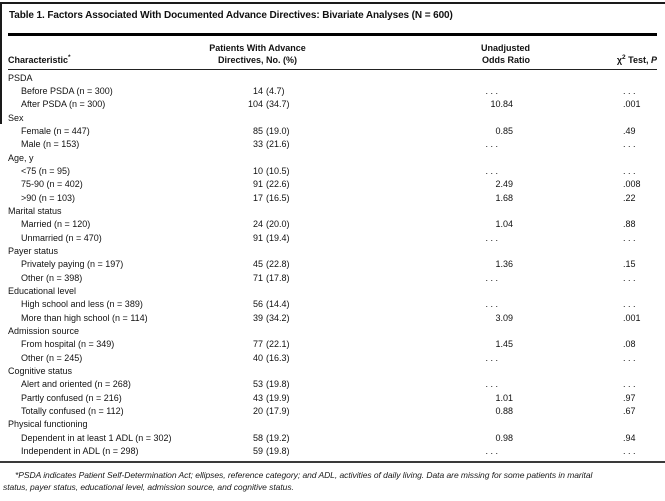 The image size is (665, 501). Describe the element at coordinates (278, 410) in the screenshot. I see `cell-percent: (17.9)` at that location.